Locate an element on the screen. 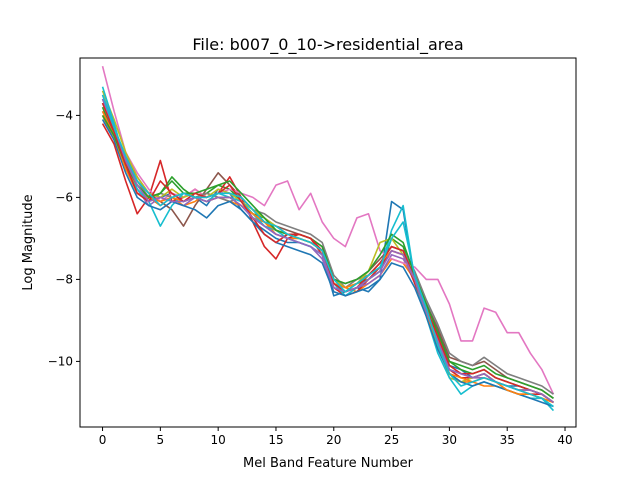 This screenshot has width=640, height=484. y-tick-label: −10 is located at coordinates (60, 361).